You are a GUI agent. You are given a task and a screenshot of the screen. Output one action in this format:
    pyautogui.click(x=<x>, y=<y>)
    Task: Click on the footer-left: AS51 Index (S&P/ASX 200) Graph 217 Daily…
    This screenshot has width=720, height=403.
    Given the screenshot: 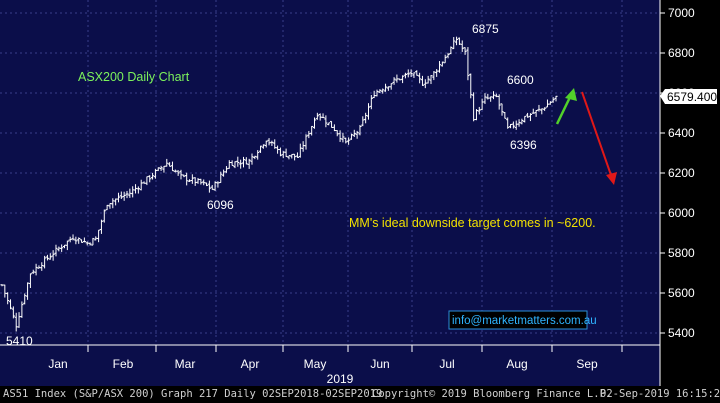 What is the action you would take?
    pyautogui.click(x=193, y=394)
    